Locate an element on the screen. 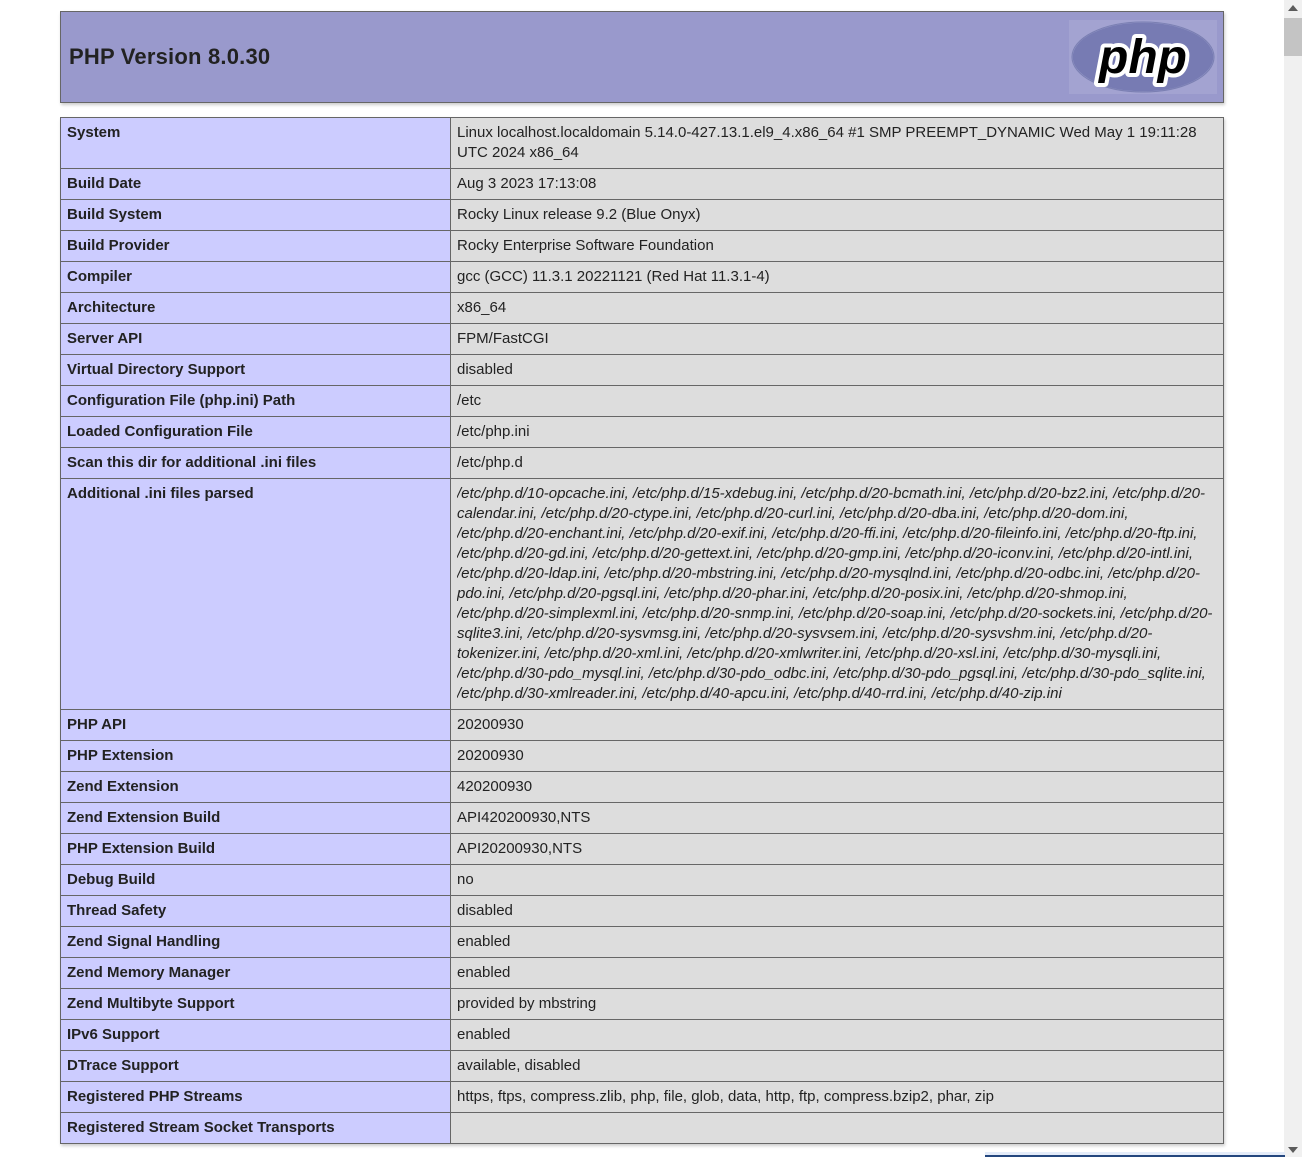 This screenshot has height=1157, width=1302. table-row: Registered Stream Socket Transports is located at coordinates (642, 1128).